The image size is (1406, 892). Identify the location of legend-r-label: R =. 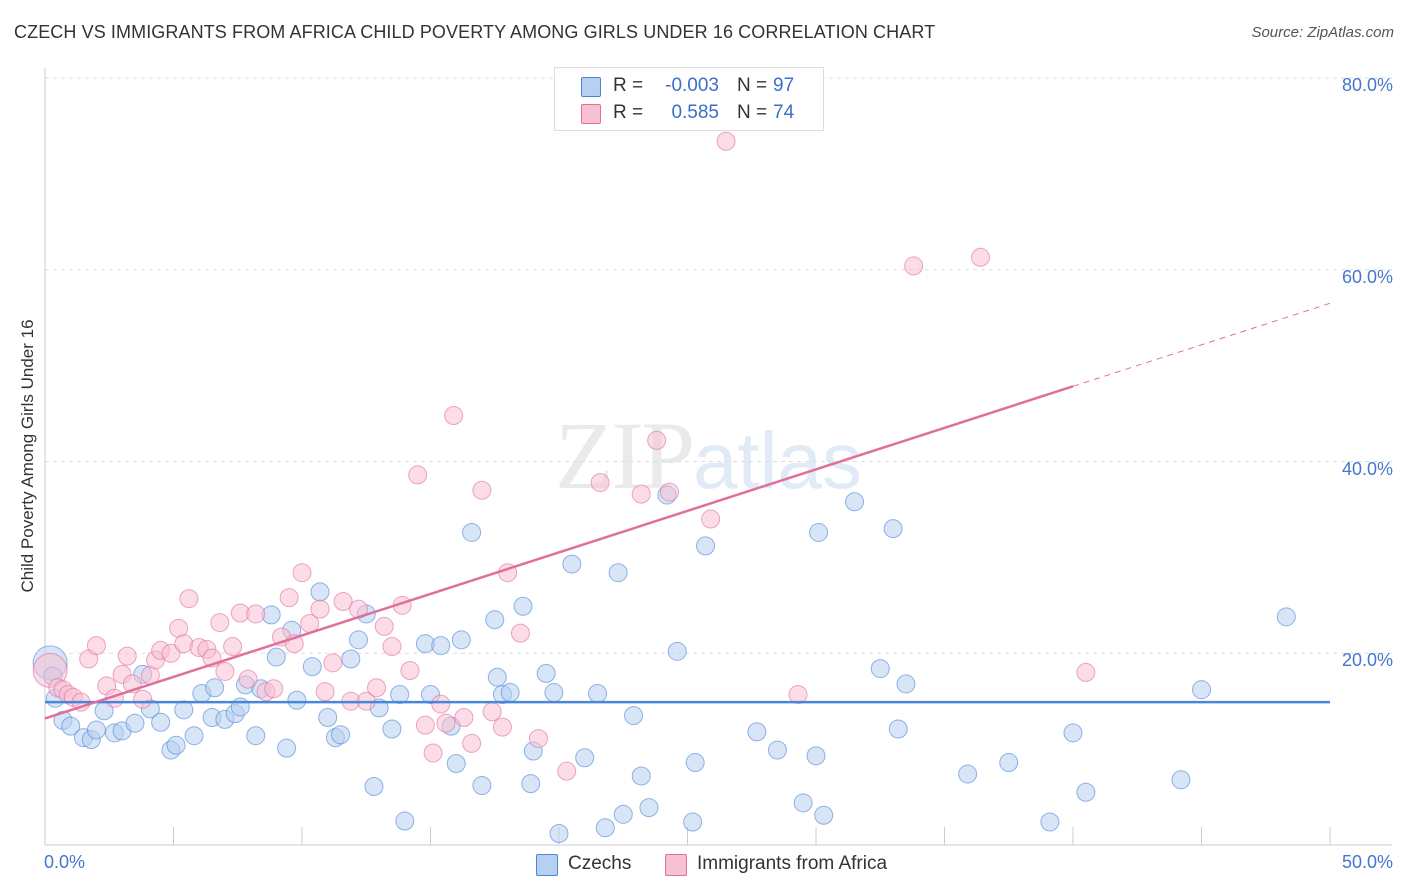
(628, 85).